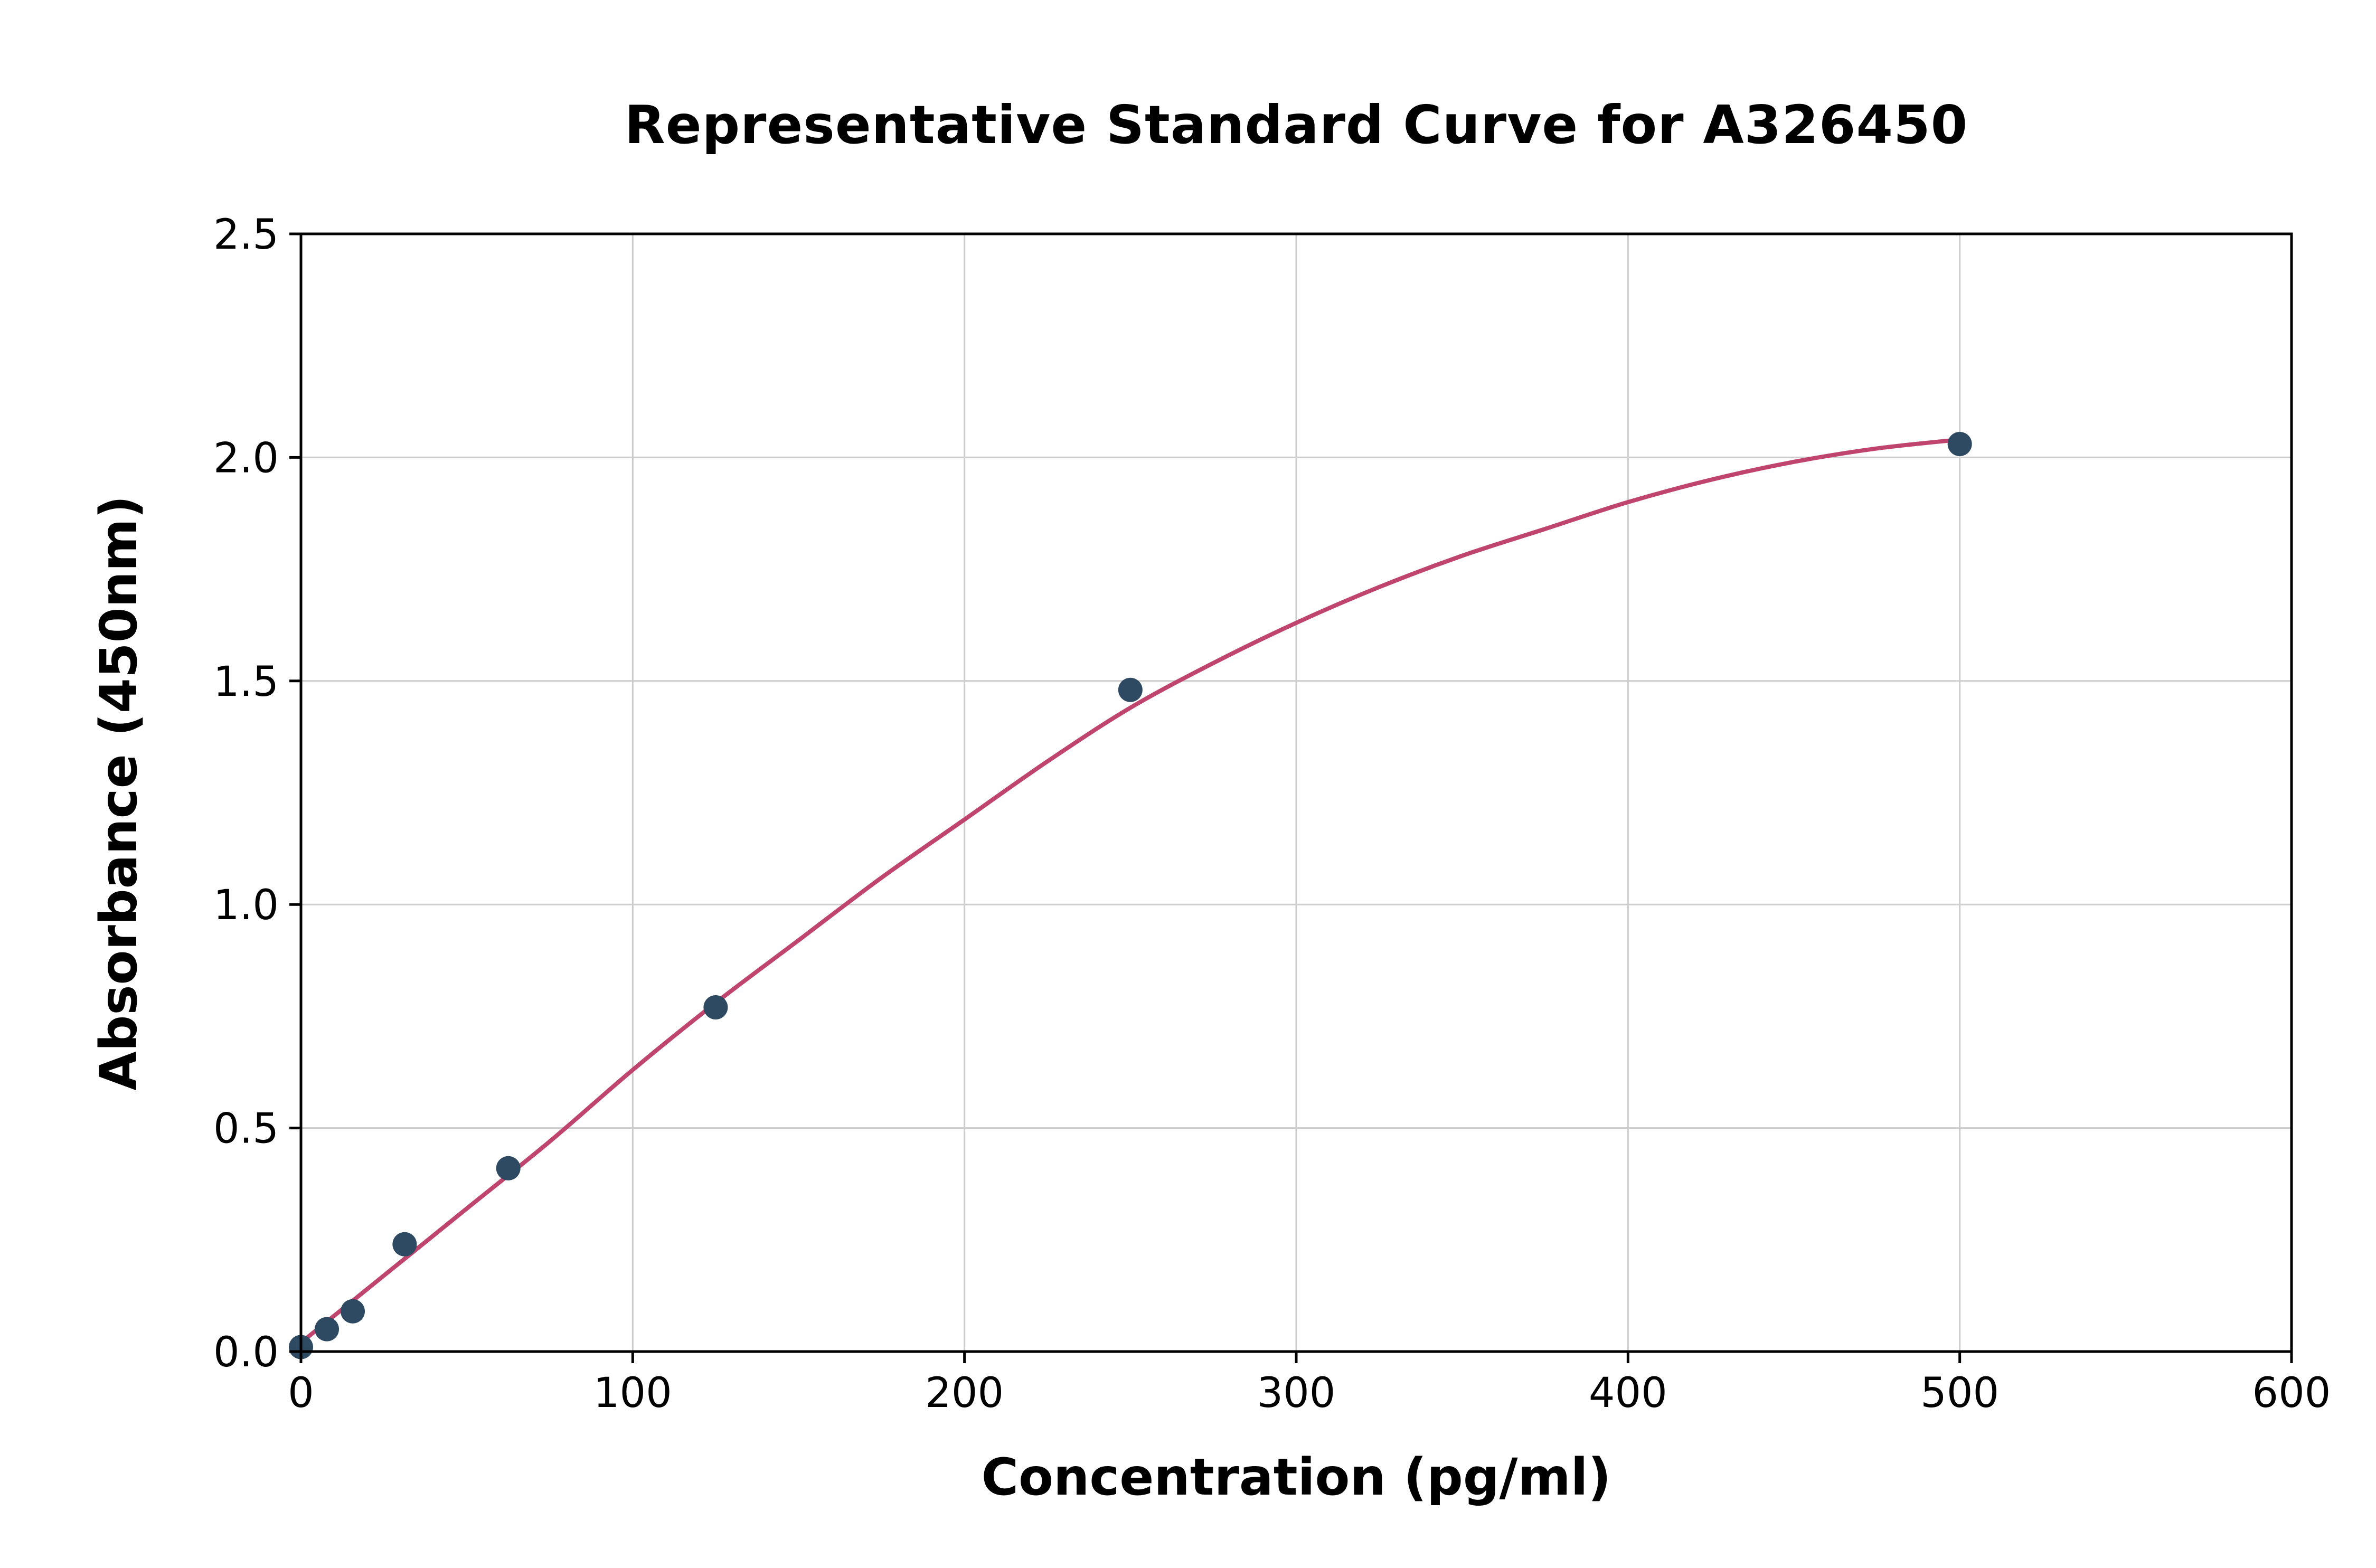 Image resolution: width=2376 pixels, height=1568 pixels. Describe the element at coordinates (246, 458) in the screenshot. I see `y-tick-label: 2.0` at that location.